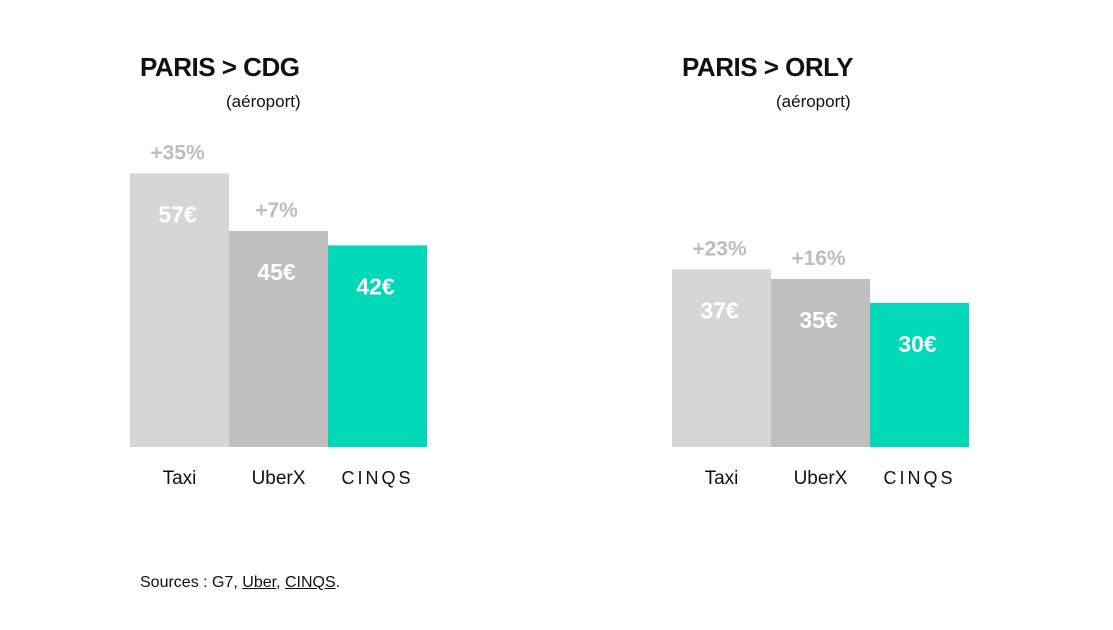 The image size is (1113, 630). Describe the element at coordinates (818, 320) in the screenshot. I see `bar-value-label: 35€` at that location.